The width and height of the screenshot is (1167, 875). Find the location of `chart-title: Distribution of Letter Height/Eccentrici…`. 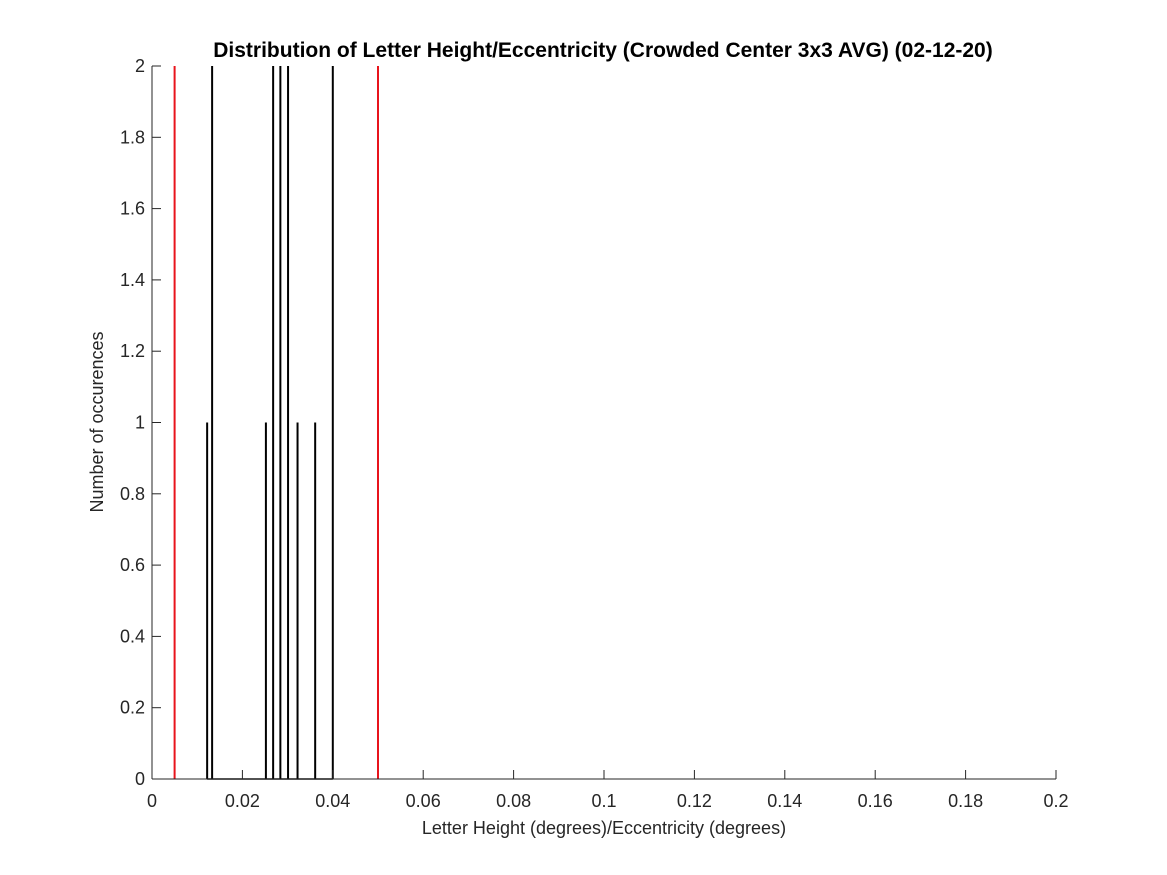

chart-title: Distribution of Letter Height/Eccentrici… is located at coordinates (602, 50).